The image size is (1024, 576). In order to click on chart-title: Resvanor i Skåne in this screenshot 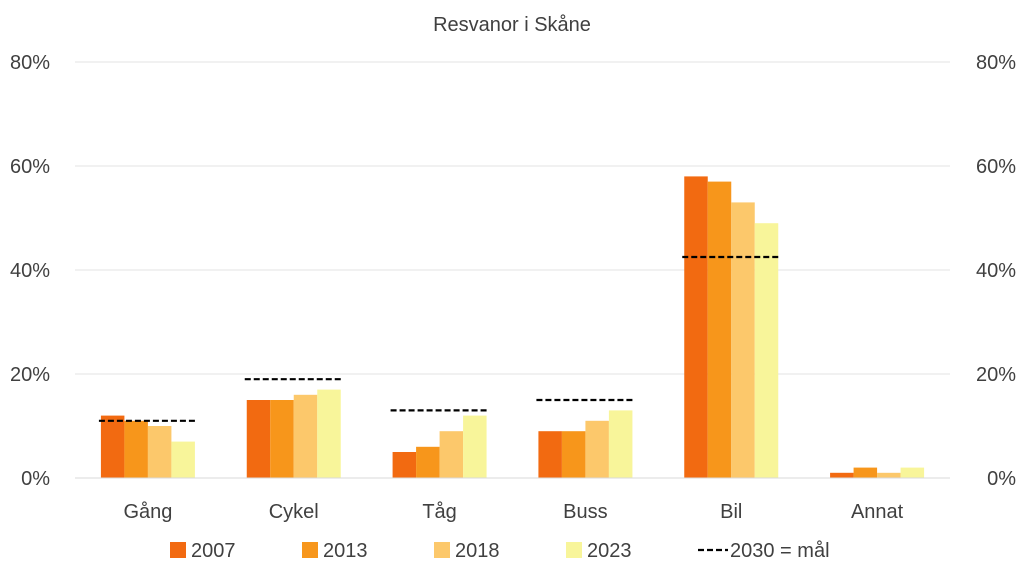, I will do `click(512, 25)`.